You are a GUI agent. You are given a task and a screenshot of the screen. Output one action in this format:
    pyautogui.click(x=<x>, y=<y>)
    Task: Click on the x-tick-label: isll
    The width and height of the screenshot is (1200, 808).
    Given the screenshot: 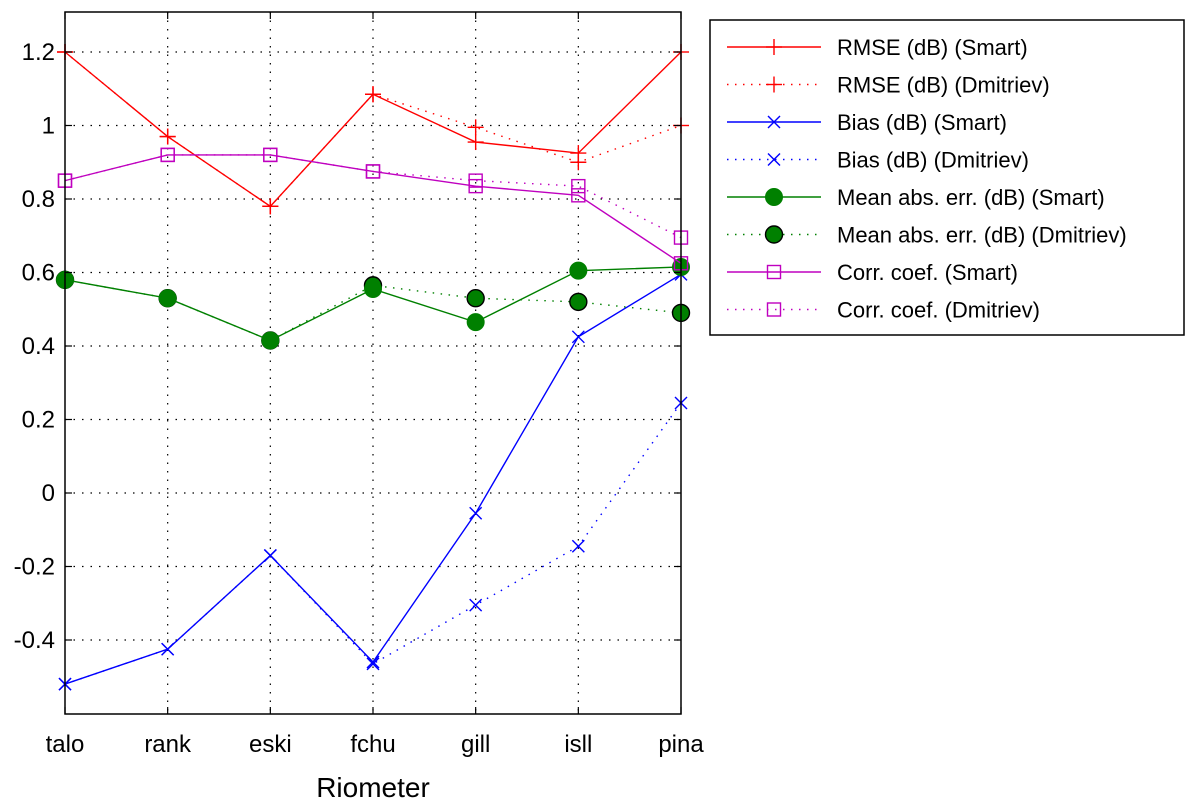 What is the action you would take?
    pyautogui.click(x=578, y=744)
    